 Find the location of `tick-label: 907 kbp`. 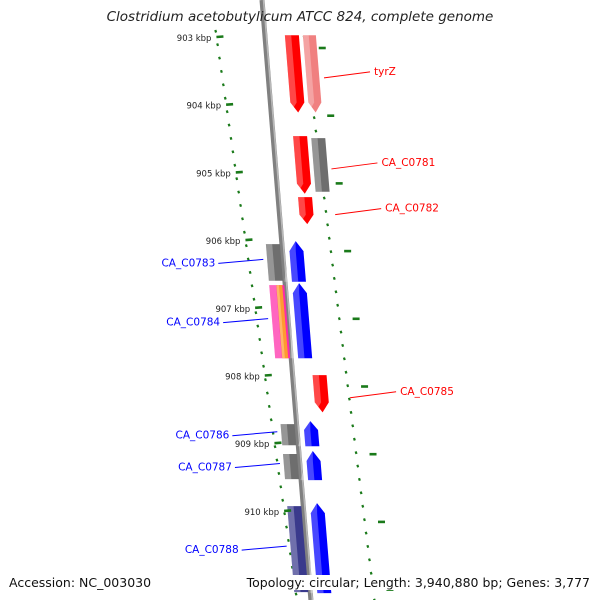

tick-label: 907 kbp is located at coordinates (232, 310).